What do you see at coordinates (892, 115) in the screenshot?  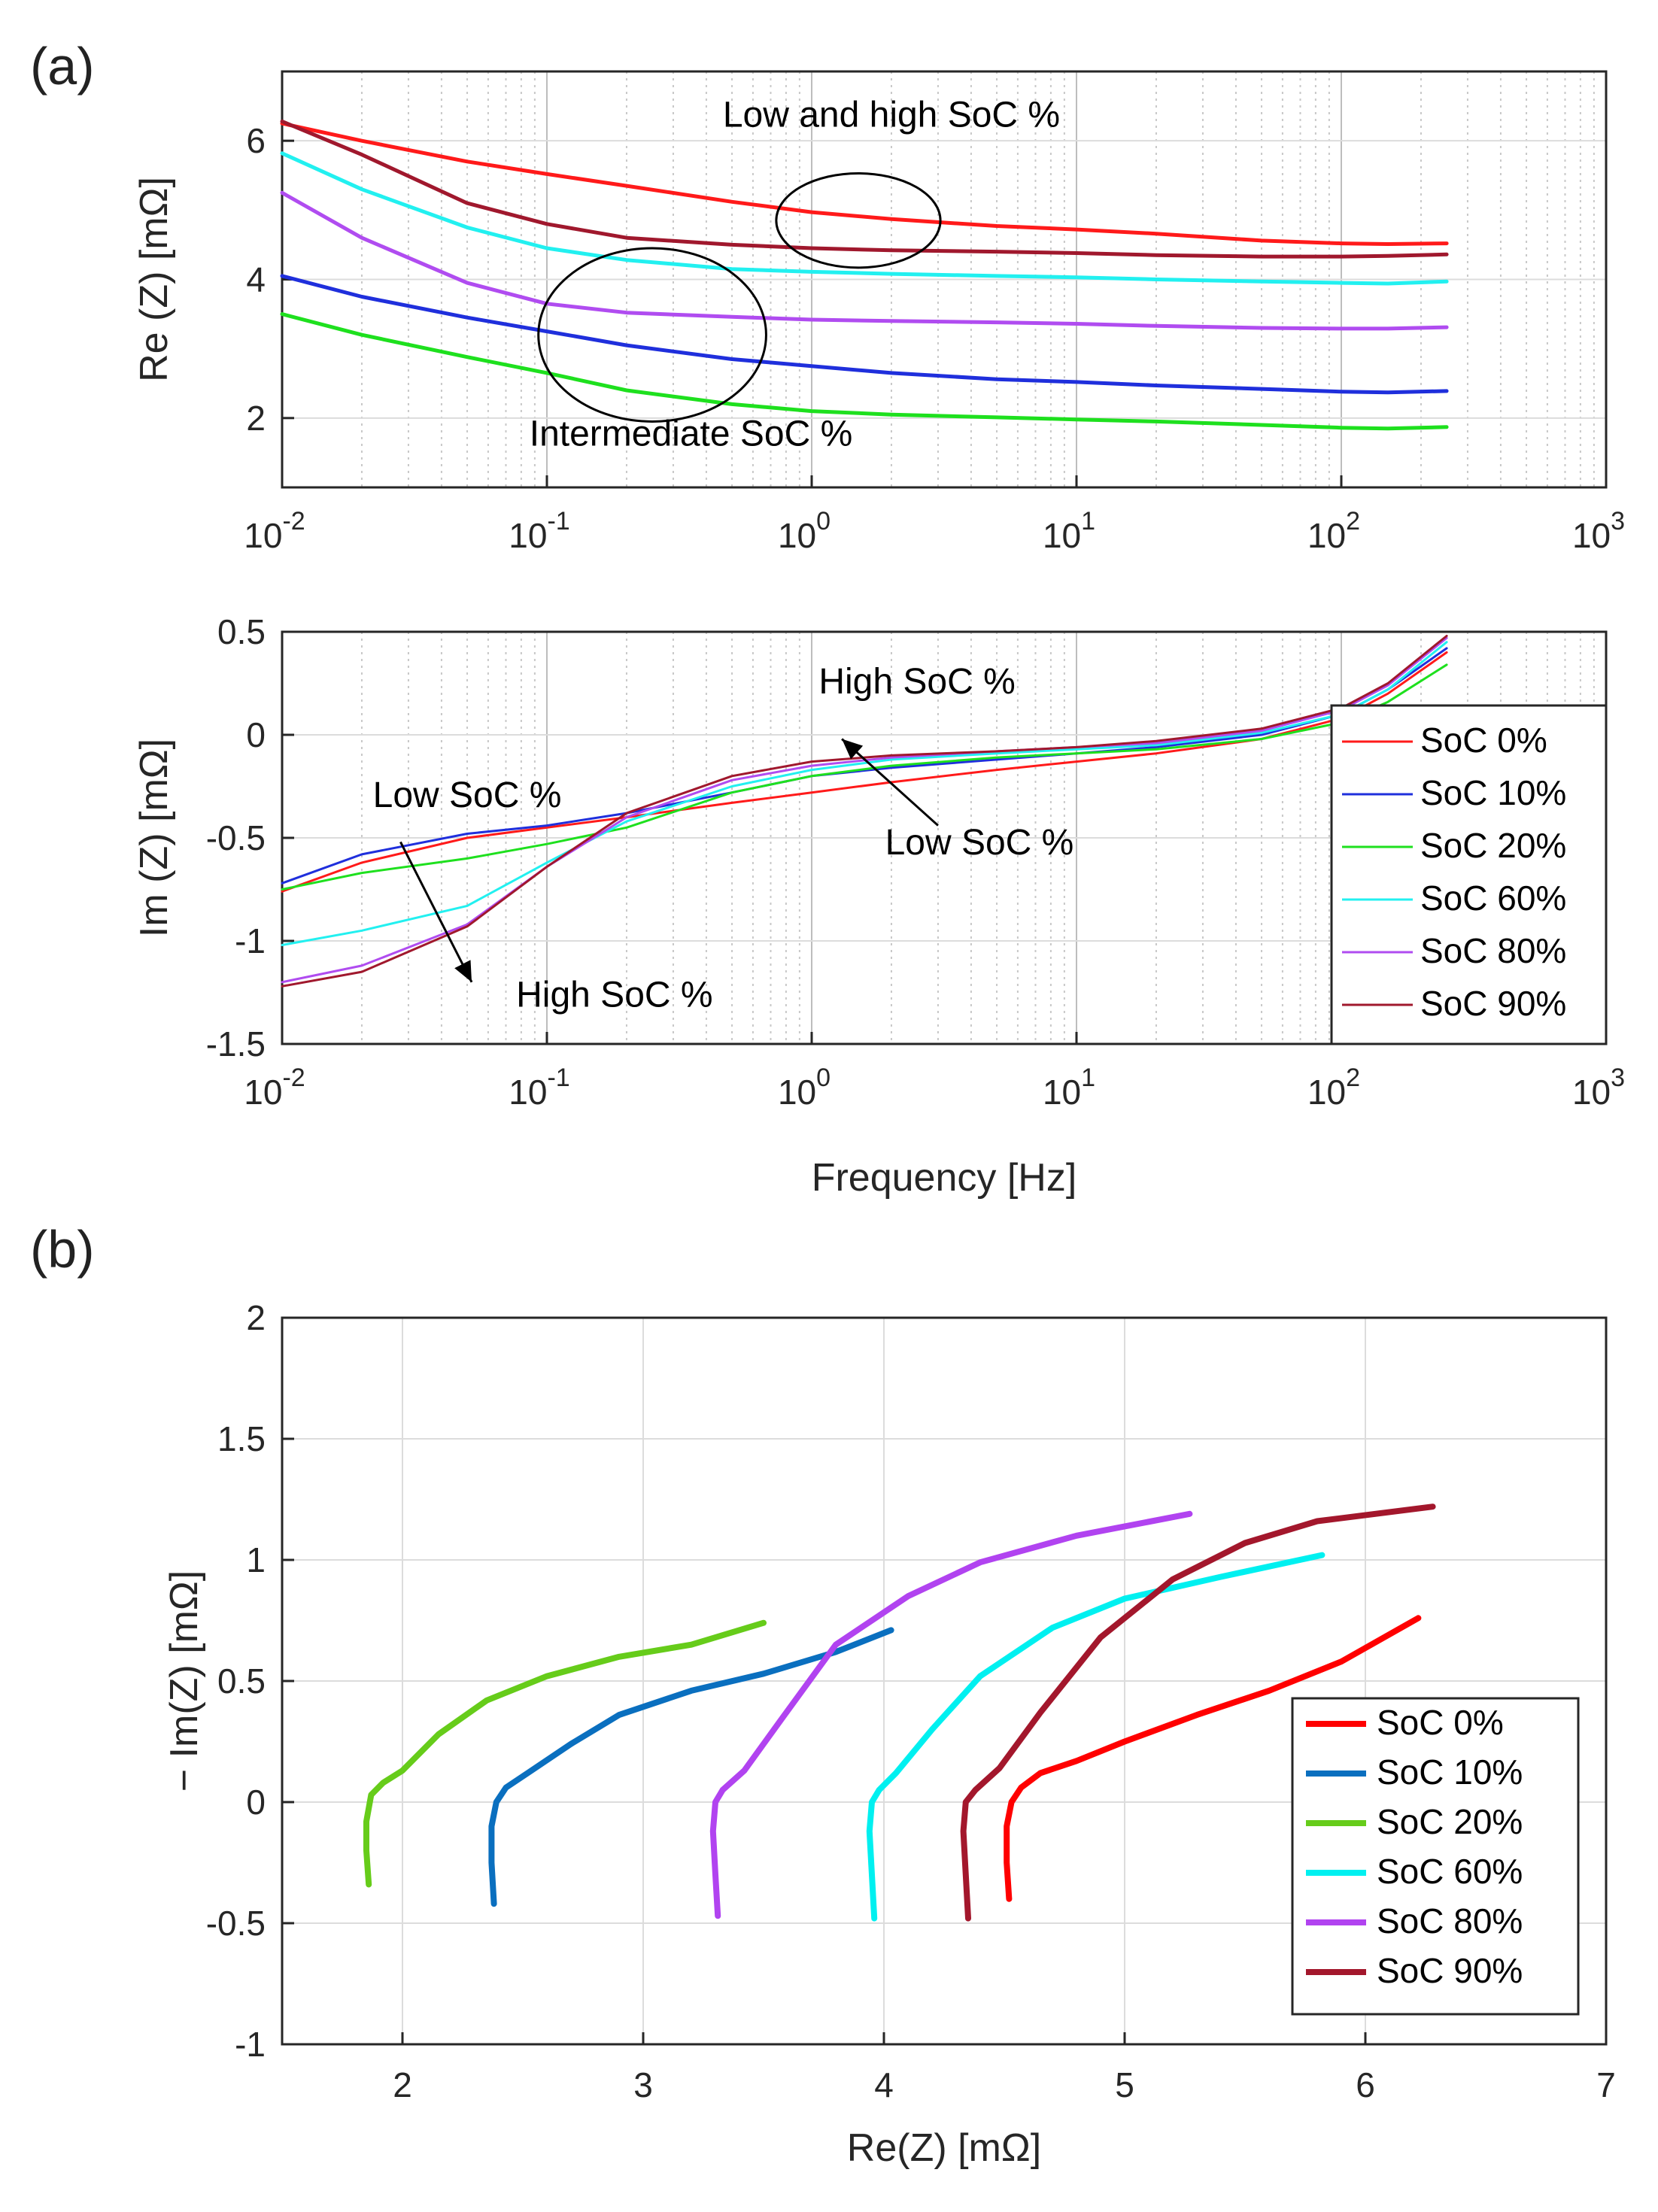 I see `annotation-text: Low and high SoC %` at bounding box center [892, 115].